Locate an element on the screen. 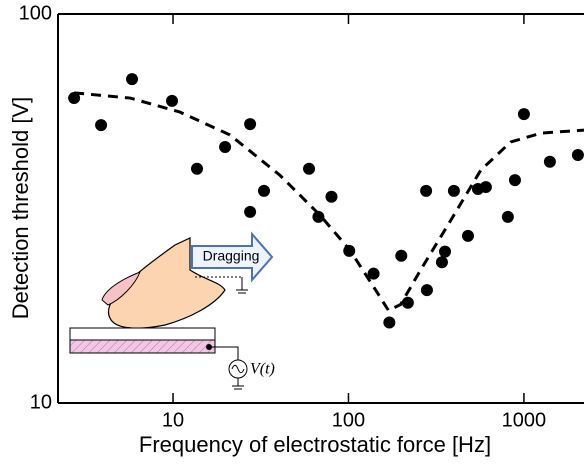 This screenshot has height=467, width=584. x-axis-label: Frequency of electrostatic force [Hz] is located at coordinates (315, 444).